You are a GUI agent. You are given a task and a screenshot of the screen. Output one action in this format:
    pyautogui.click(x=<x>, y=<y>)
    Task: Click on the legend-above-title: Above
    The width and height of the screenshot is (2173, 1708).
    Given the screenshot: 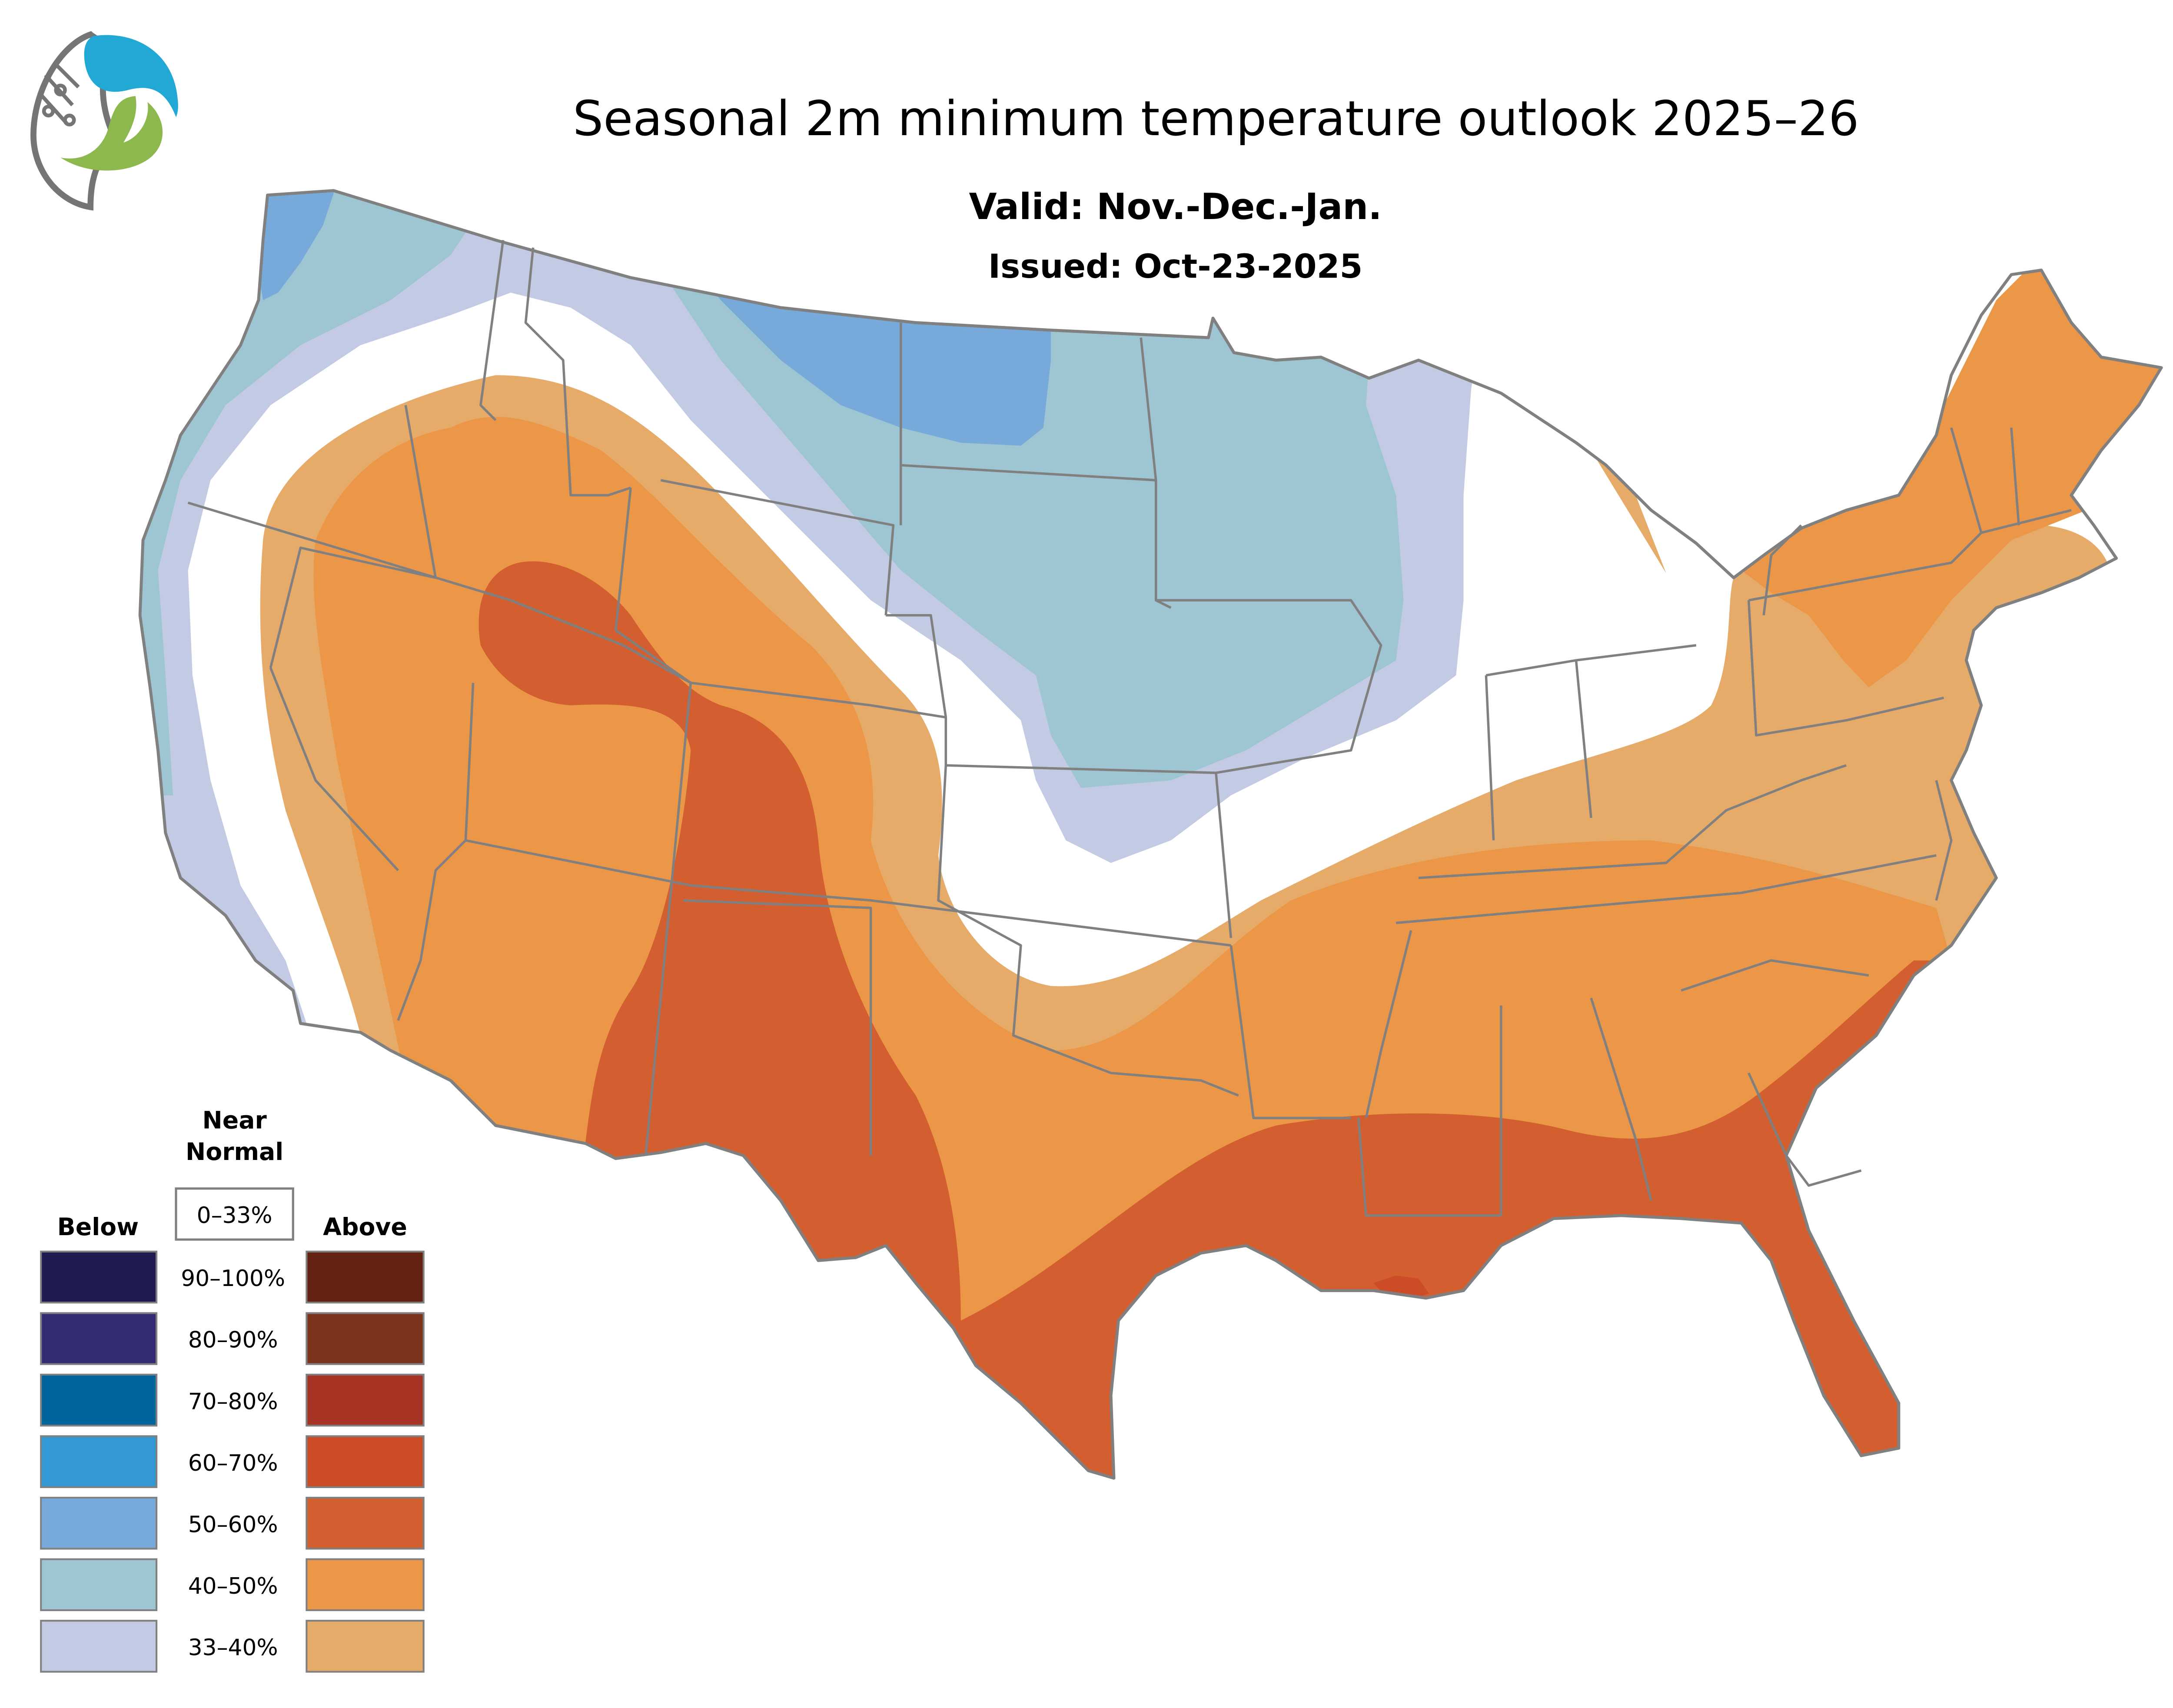 What is the action you would take?
    pyautogui.click(x=365, y=1227)
    